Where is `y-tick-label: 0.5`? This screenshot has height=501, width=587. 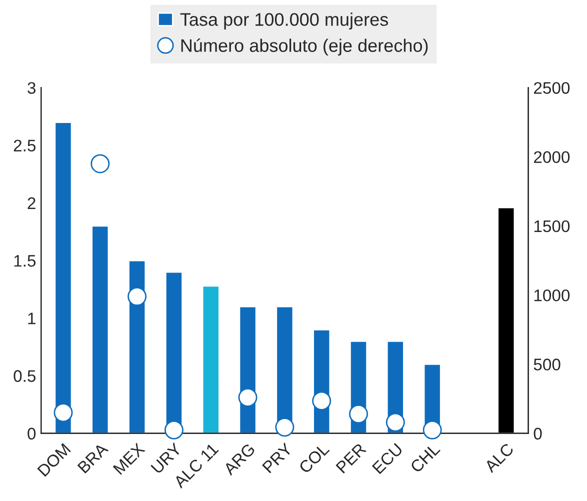 y-tick-label: 0.5 is located at coordinates (25, 376).